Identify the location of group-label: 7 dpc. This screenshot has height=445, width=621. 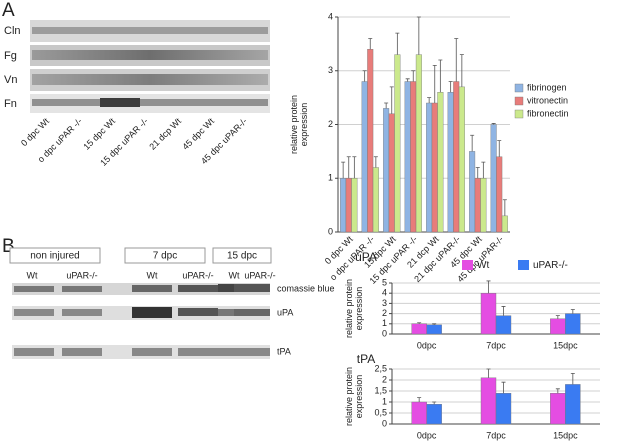
(165, 256).